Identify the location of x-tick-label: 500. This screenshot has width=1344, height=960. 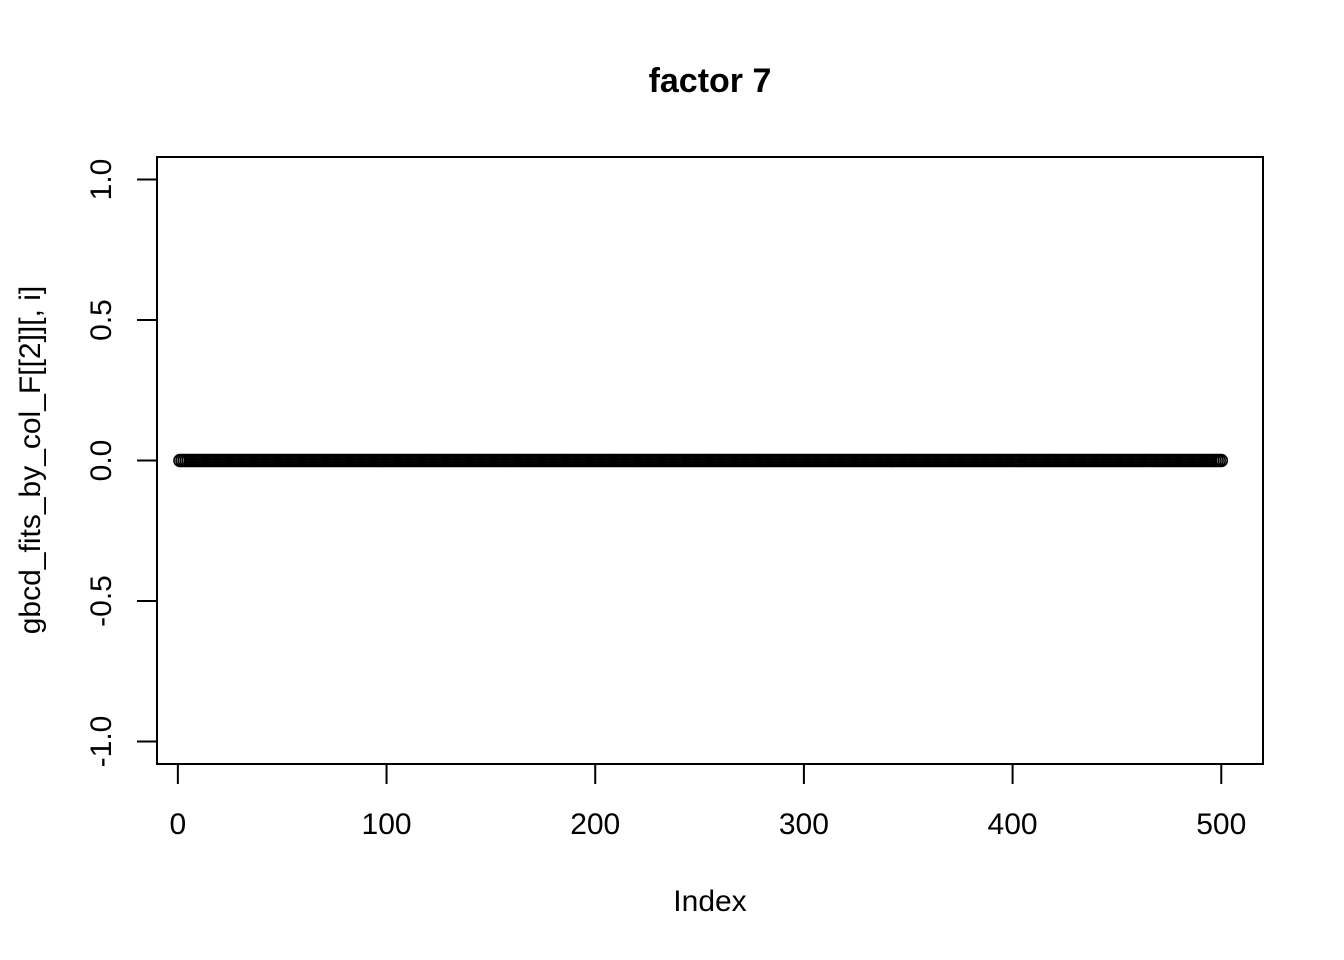
(1221, 824).